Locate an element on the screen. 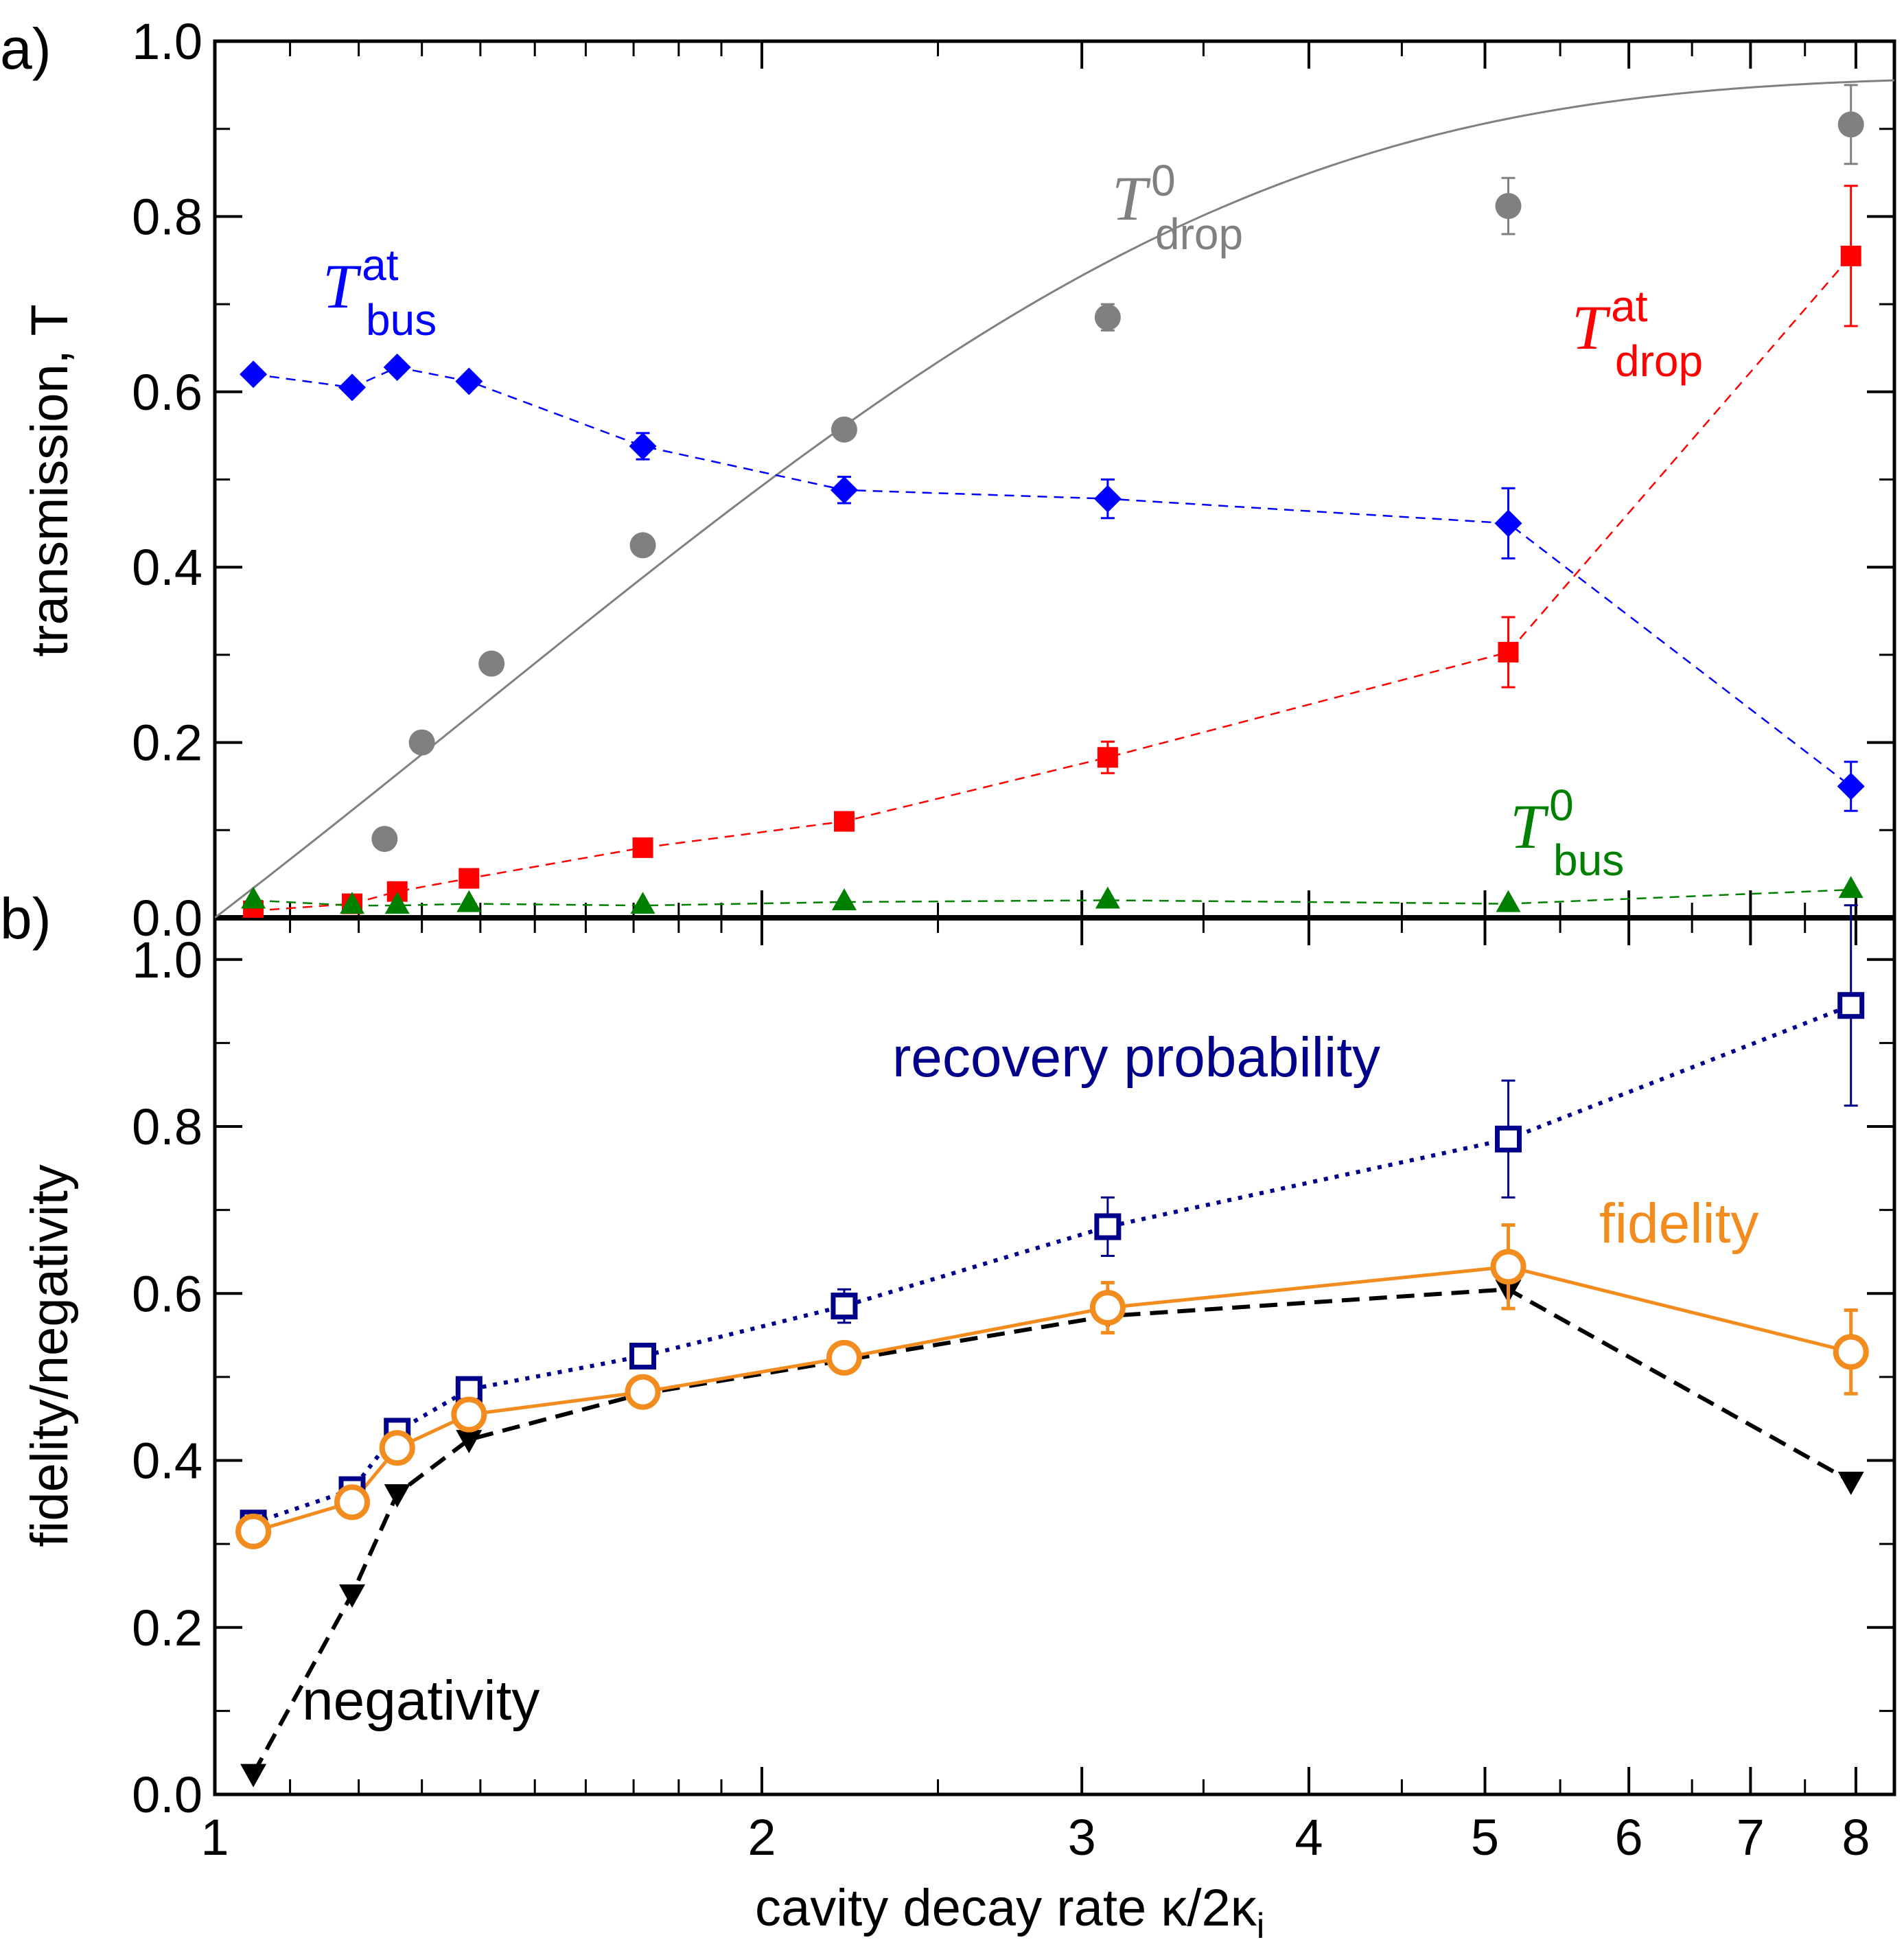 The height and width of the screenshot is (1942, 1904). label-t0drop-sub: drop is located at coordinates (1199, 234).